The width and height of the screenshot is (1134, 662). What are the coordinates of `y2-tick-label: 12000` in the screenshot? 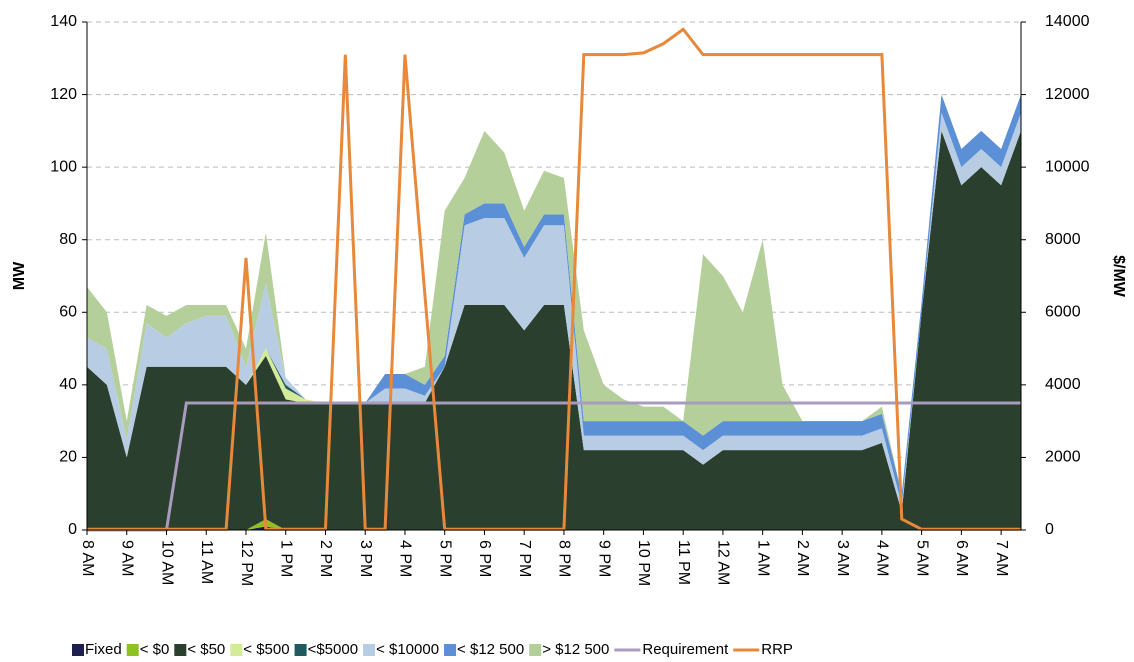 It's located at (1067, 94).